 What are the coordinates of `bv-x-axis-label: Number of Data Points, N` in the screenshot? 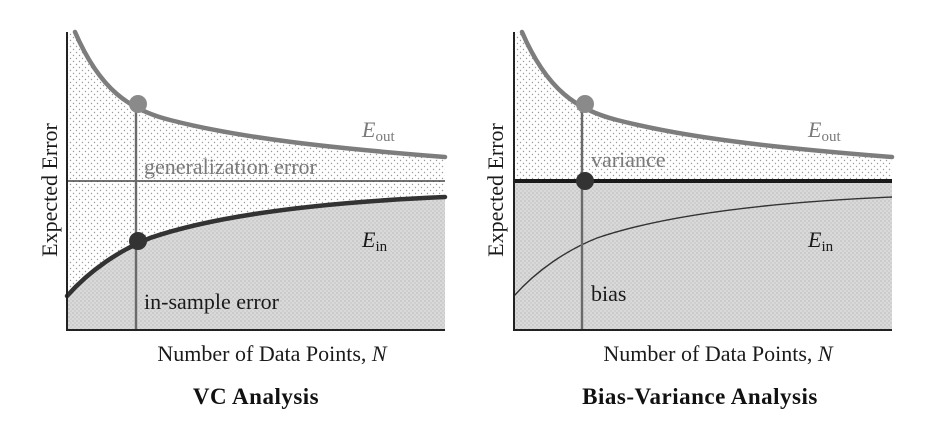 It's located at (718, 353).